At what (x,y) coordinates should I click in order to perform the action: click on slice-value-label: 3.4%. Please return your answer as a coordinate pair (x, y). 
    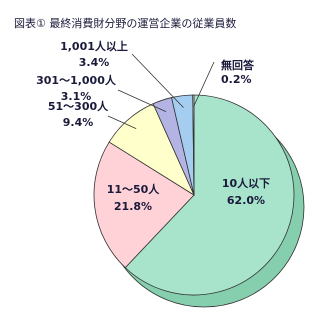
    Looking at the image, I should click on (94, 62).